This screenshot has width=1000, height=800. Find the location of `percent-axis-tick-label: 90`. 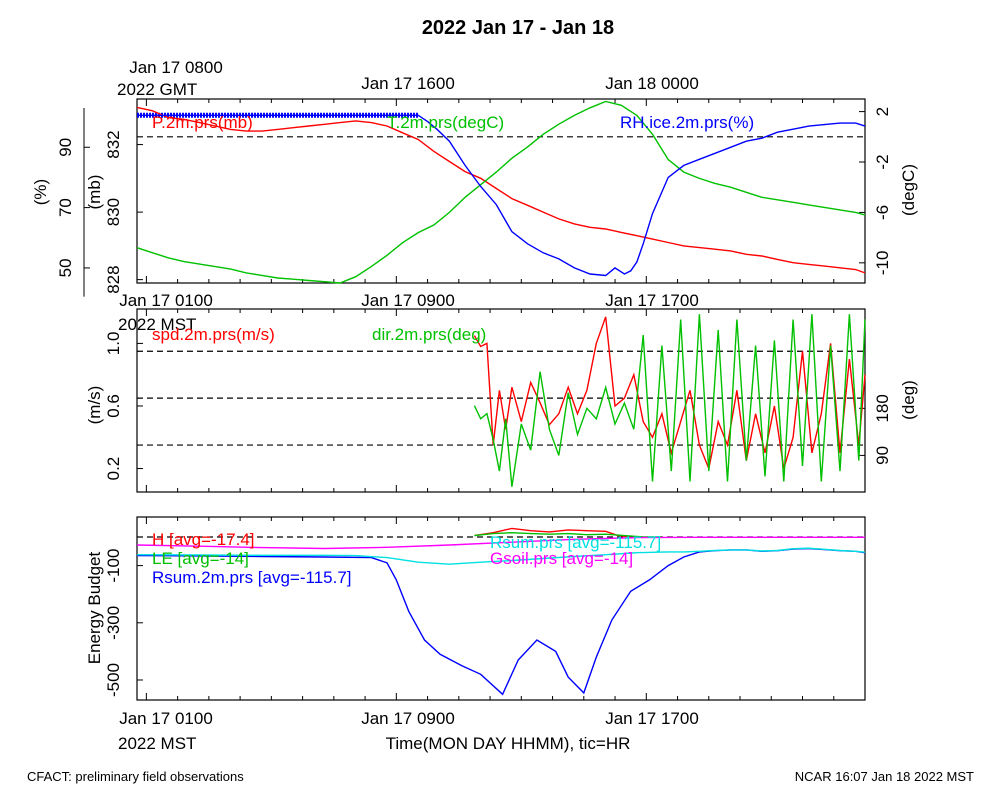

percent-axis-tick-label: 90 is located at coordinates (65, 147).